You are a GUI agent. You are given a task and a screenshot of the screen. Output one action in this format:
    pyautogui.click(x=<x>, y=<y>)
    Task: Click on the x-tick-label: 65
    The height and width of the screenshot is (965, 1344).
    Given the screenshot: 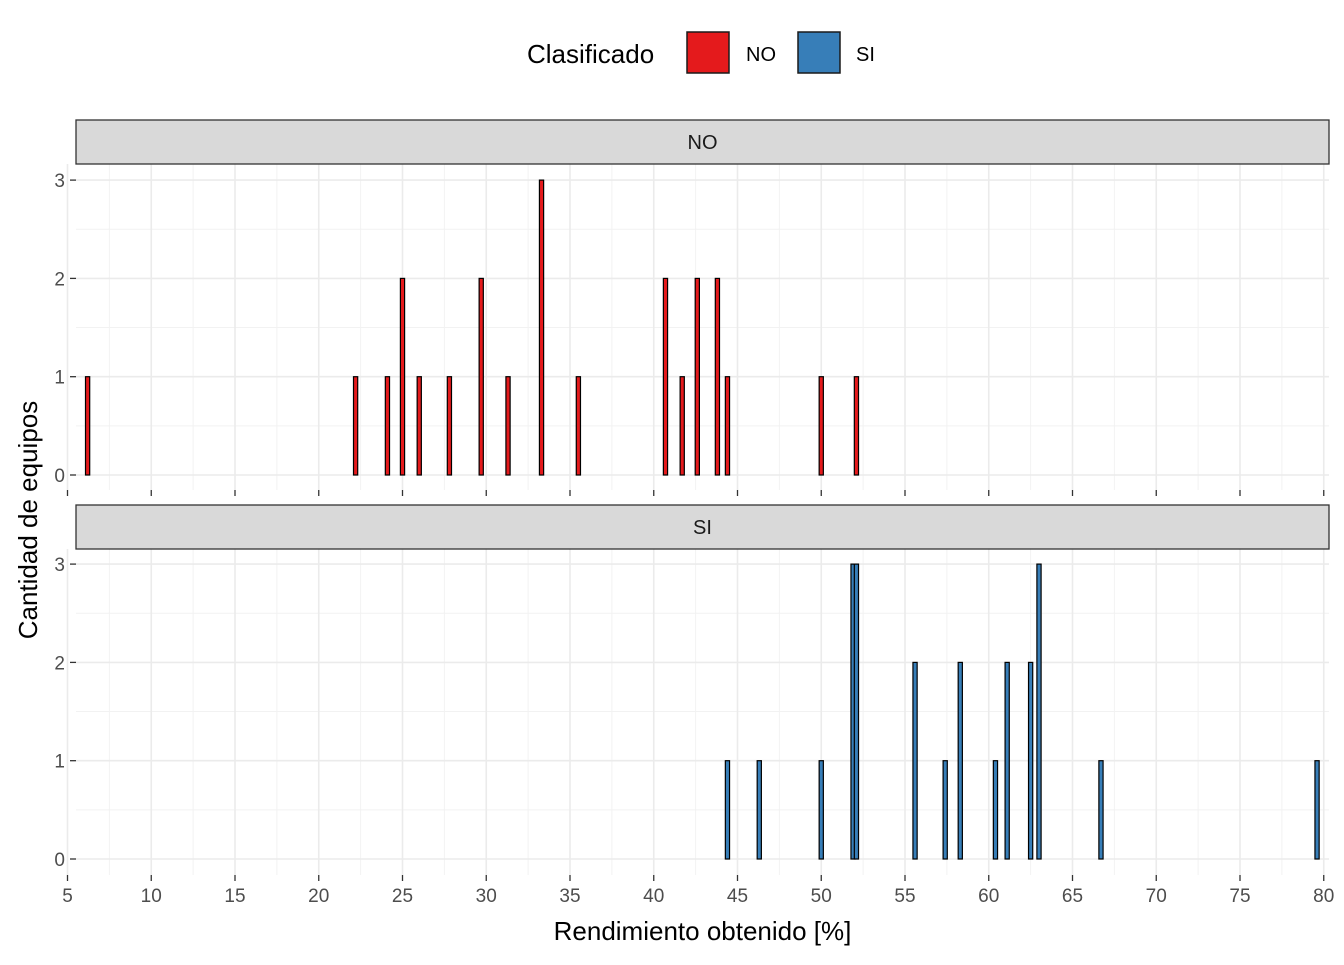 What is the action you would take?
    pyautogui.click(x=1072, y=896)
    